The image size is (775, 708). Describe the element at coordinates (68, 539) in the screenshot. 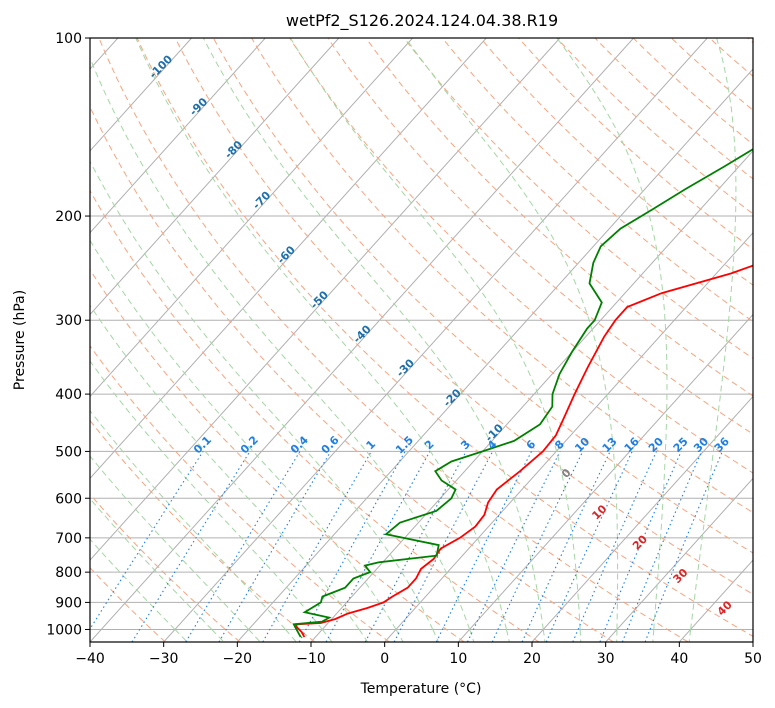

I see `y-tick-label: 700` at that location.